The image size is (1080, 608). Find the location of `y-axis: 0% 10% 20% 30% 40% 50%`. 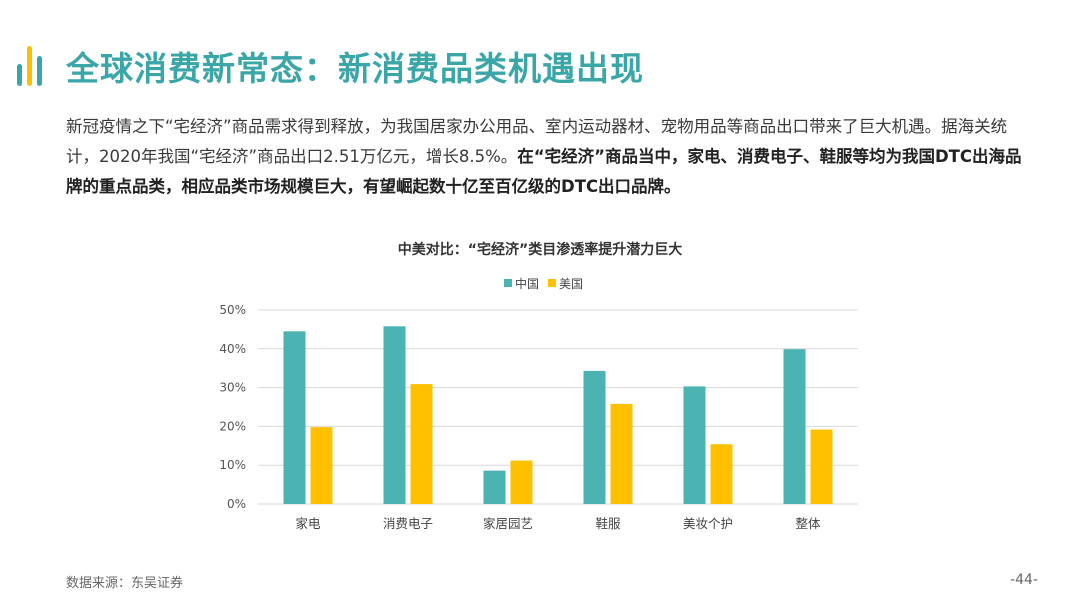

y-axis: 0% 10% 20% 30% 40% 50% is located at coordinates (232, 407).